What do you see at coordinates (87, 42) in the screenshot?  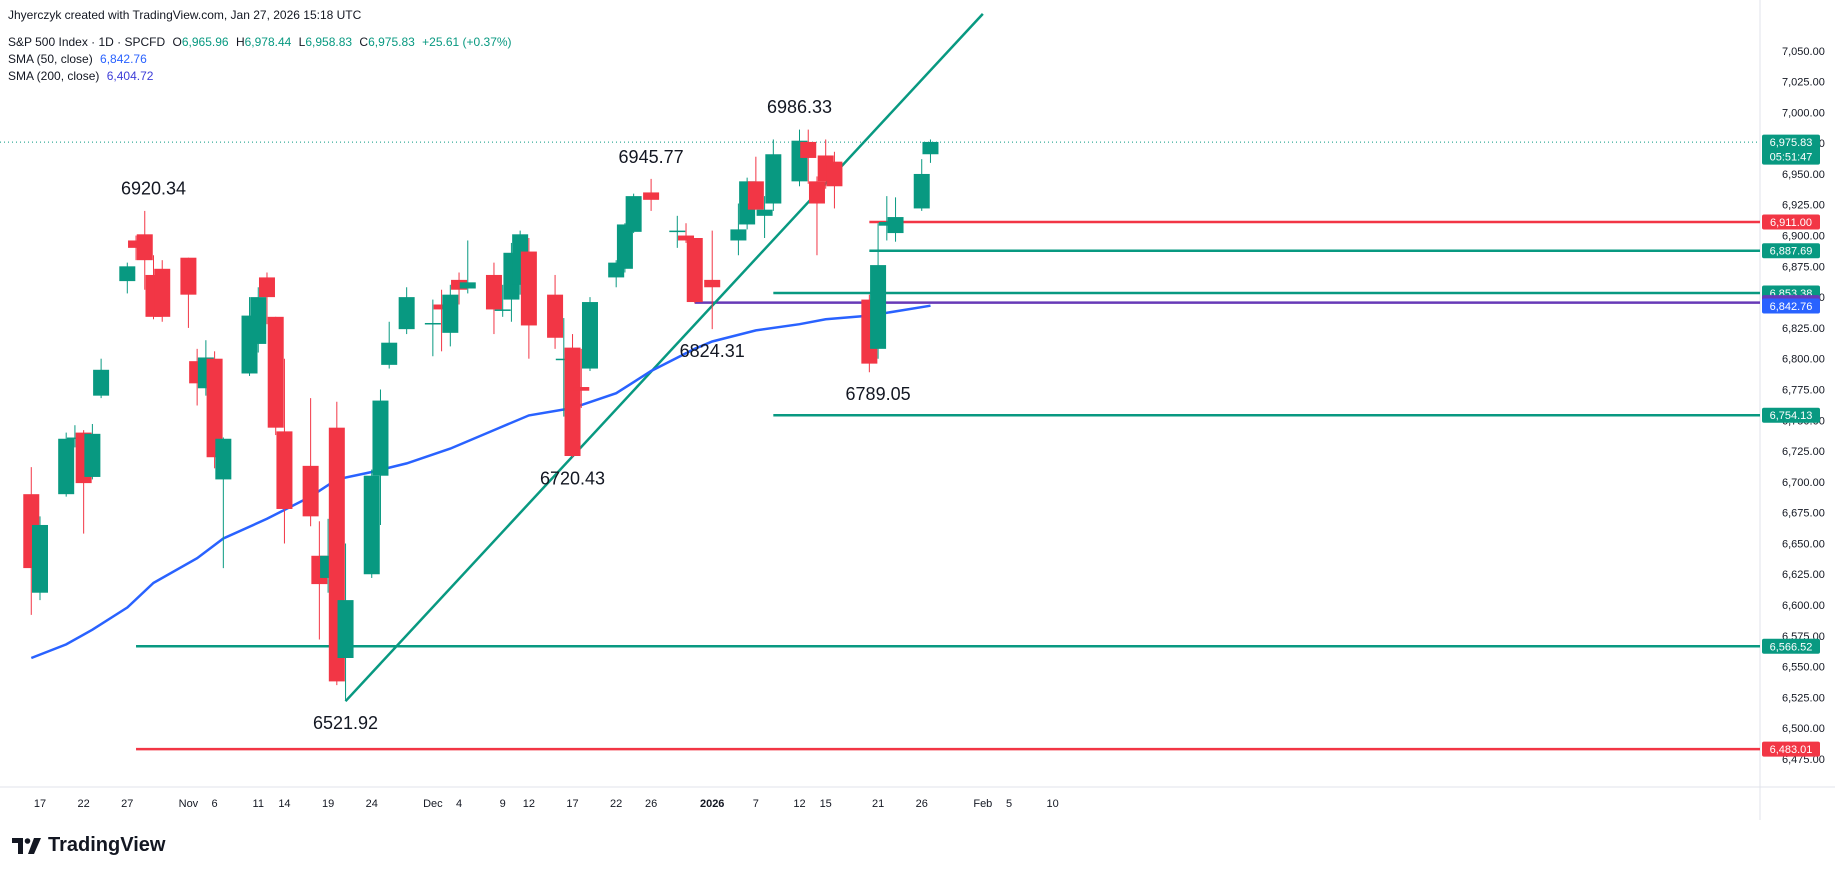 I see `symbol-name: S&P 500 Index · 1D · SPCFD` at bounding box center [87, 42].